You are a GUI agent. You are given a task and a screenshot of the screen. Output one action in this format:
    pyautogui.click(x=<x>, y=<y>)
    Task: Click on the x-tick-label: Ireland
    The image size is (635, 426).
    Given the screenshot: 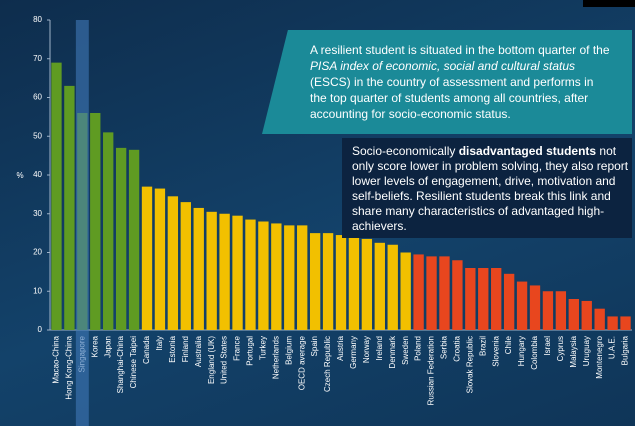 What is the action you would take?
    pyautogui.click(x=379, y=348)
    